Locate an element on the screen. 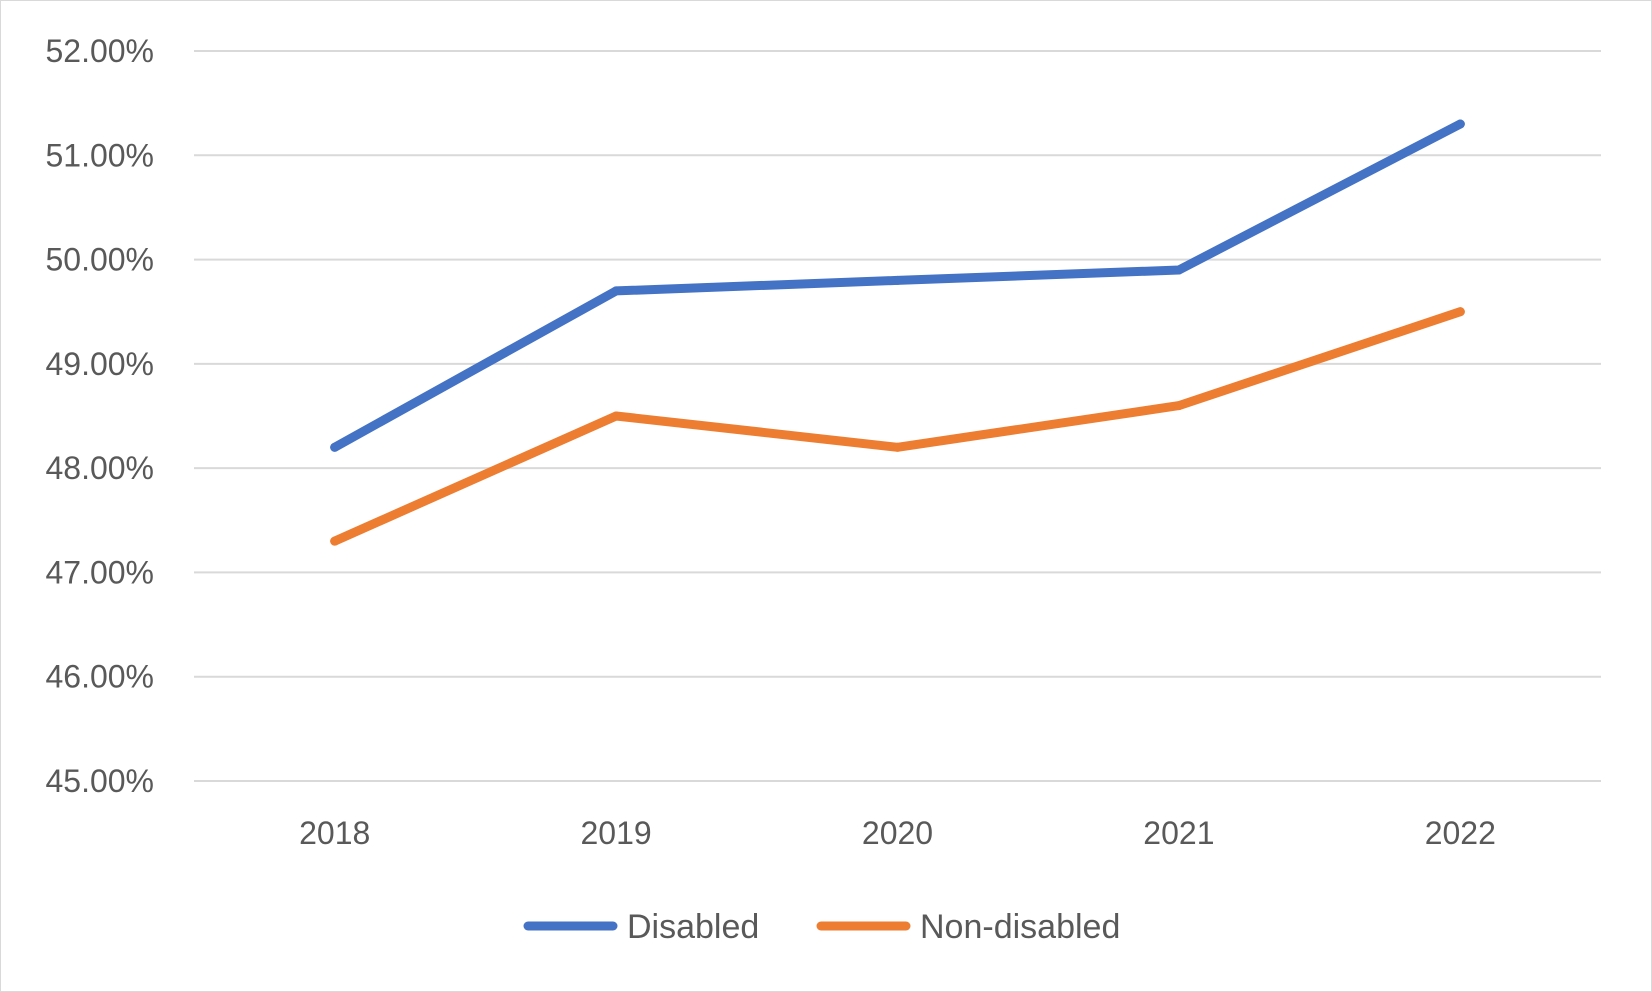 The height and width of the screenshot is (992, 1652). y-tick-label: 50.00% is located at coordinates (99, 260).